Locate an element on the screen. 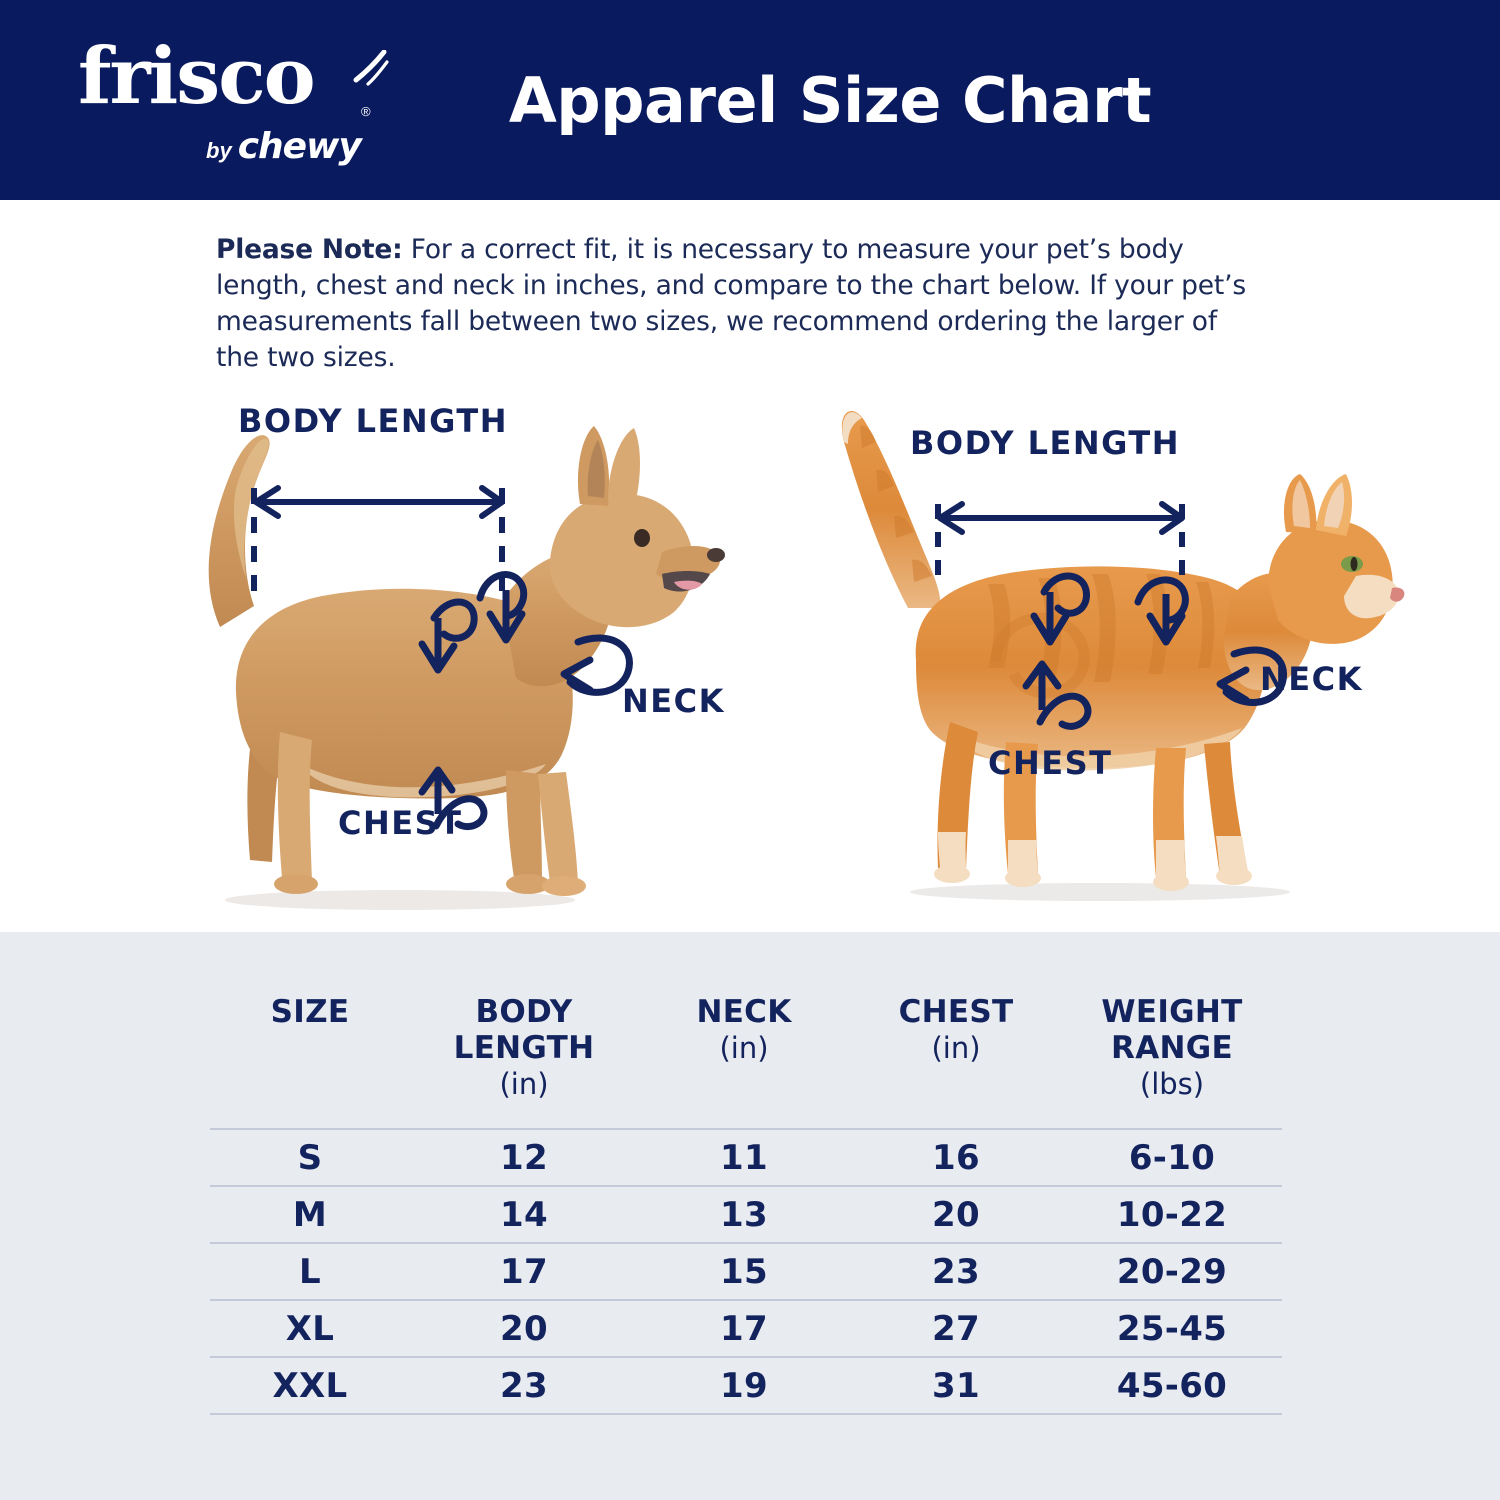 This screenshot has width=1500, height=1500. cell-body: 14 is located at coordinates (524, 1214).